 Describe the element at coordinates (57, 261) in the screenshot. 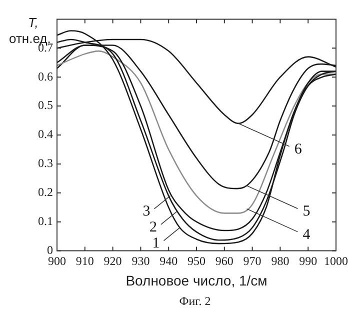

I see `x-tick-label: 900` at that location.